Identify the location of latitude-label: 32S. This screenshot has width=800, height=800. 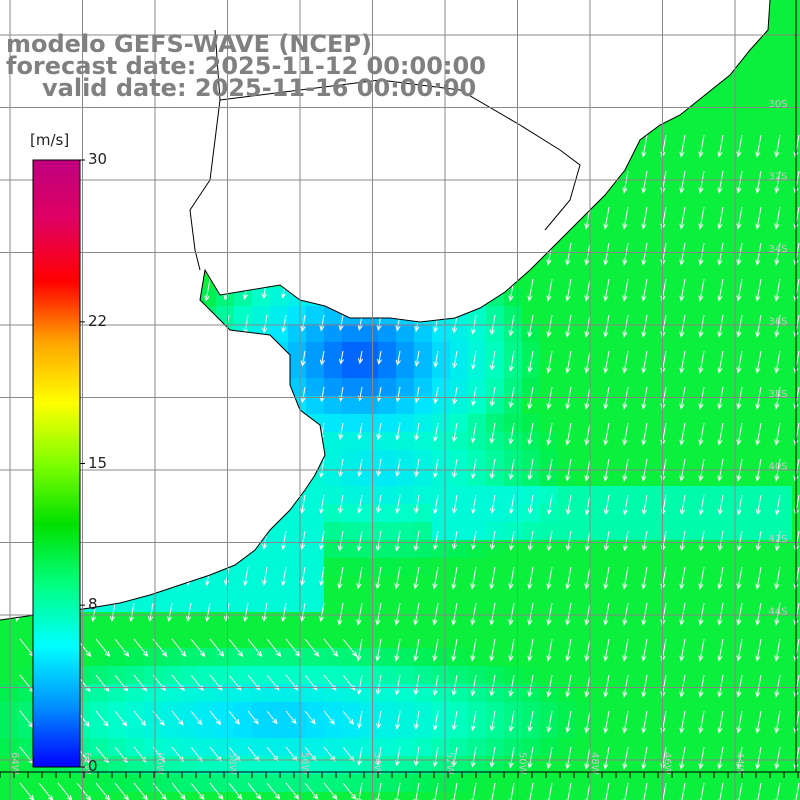
(777, 177).